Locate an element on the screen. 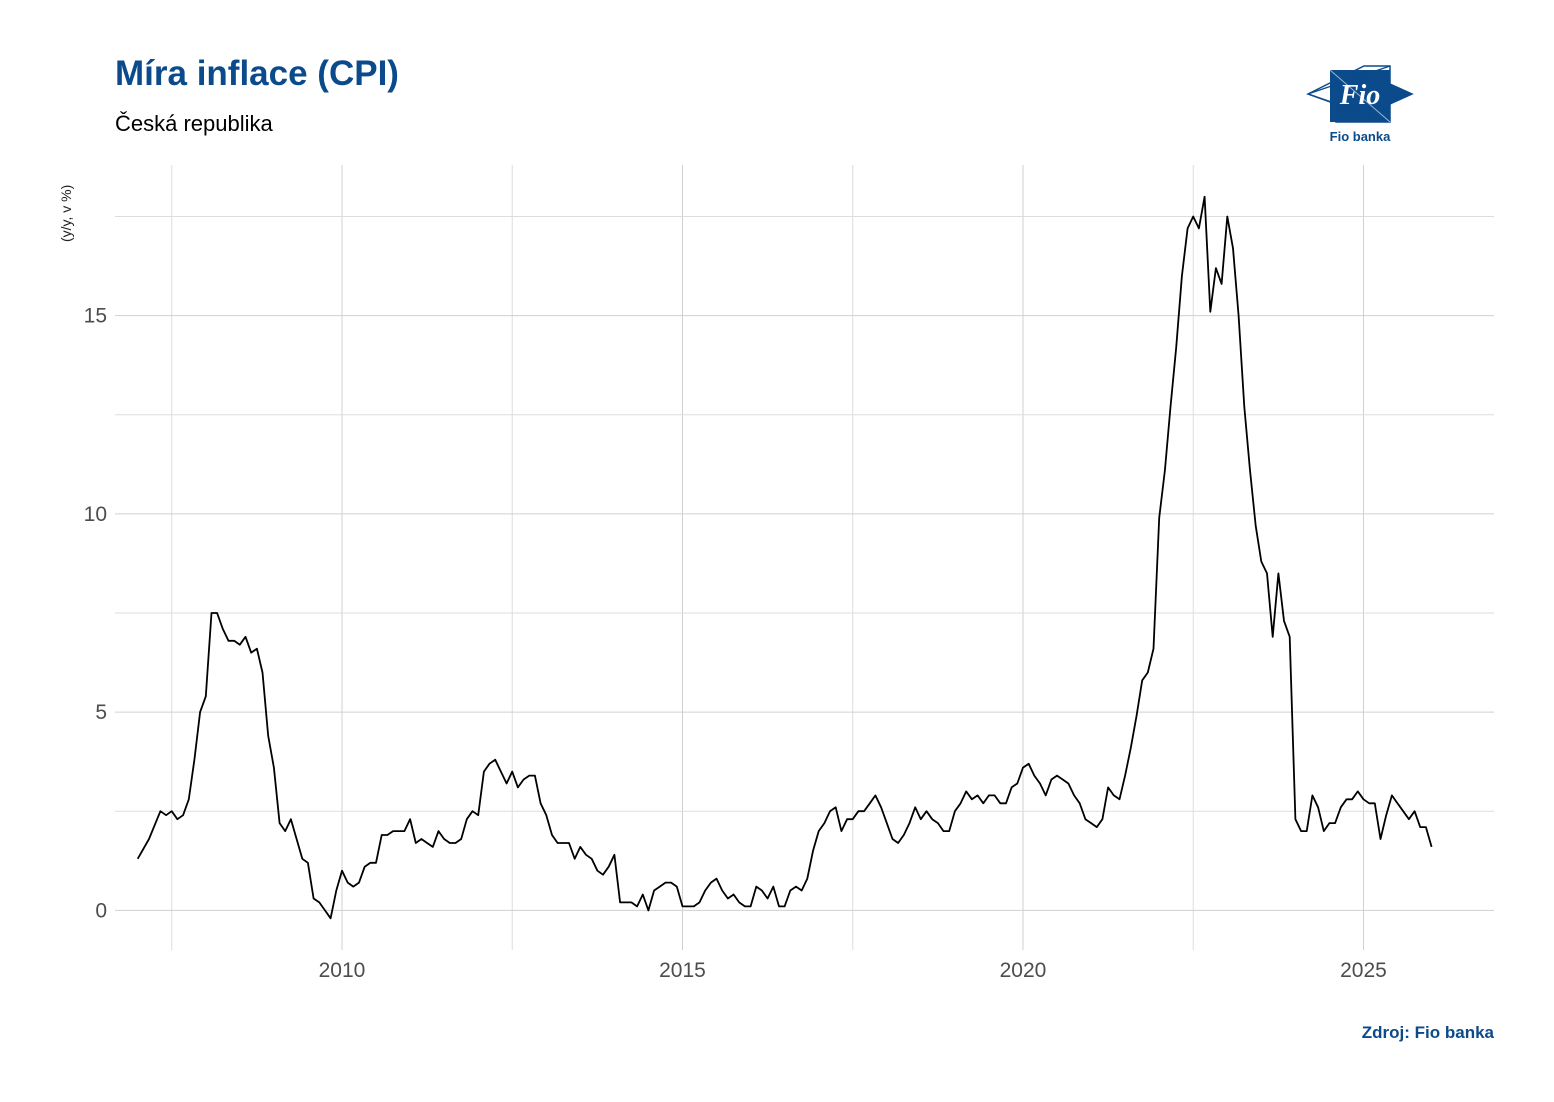 Image resolution: width=1554 pixels, height=1102 pixels. y-tick-label: 0 is located at coordinates (101, 910).